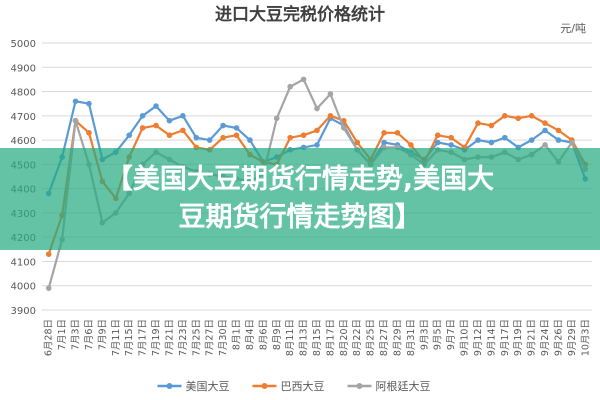 The width and height of the screenshot is (600, 400). I want to click on y-tick-label: 4600, so click(23, 141).